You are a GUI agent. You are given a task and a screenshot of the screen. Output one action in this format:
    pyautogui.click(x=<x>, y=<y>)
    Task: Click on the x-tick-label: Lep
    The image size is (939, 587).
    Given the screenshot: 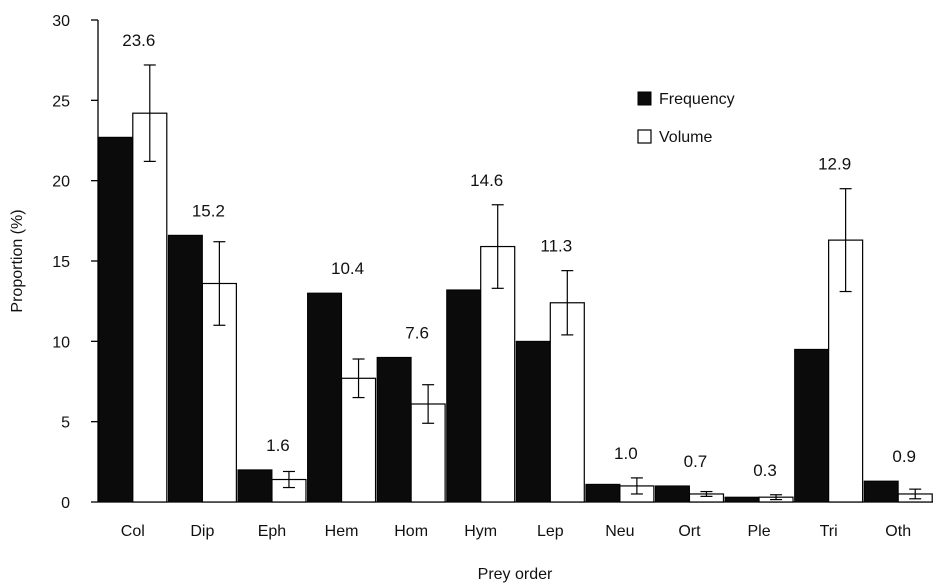 What is the action you would take?
    pyautogui.click(x=550, y=531)
    